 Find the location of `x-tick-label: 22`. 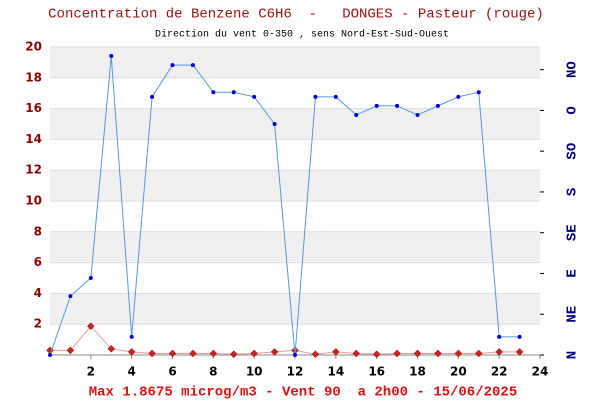

x-tick-label: 22 is located at coordinates (499, 372).